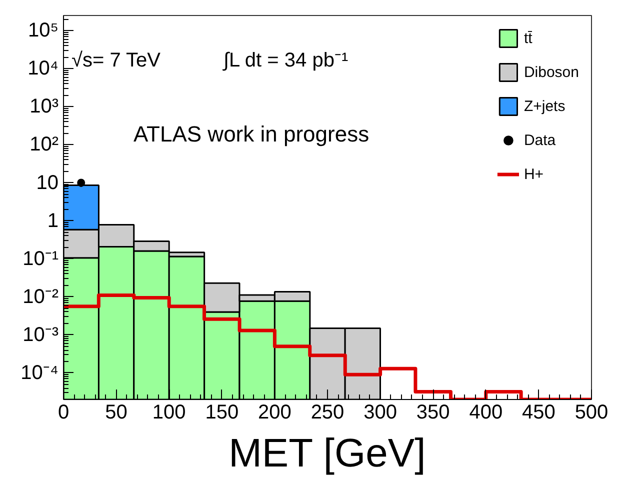 The image size is (618, 478). What do you see at coordinates (40, 259) in the screenshot?
I see `y-tick-label: 10⁻¹` at bounding box center [40, 259].